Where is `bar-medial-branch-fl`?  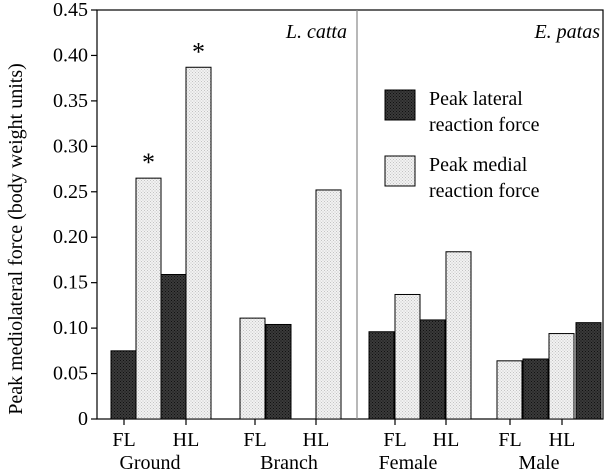 bar-medial-branch-fl is located at coordinates (252, 368).